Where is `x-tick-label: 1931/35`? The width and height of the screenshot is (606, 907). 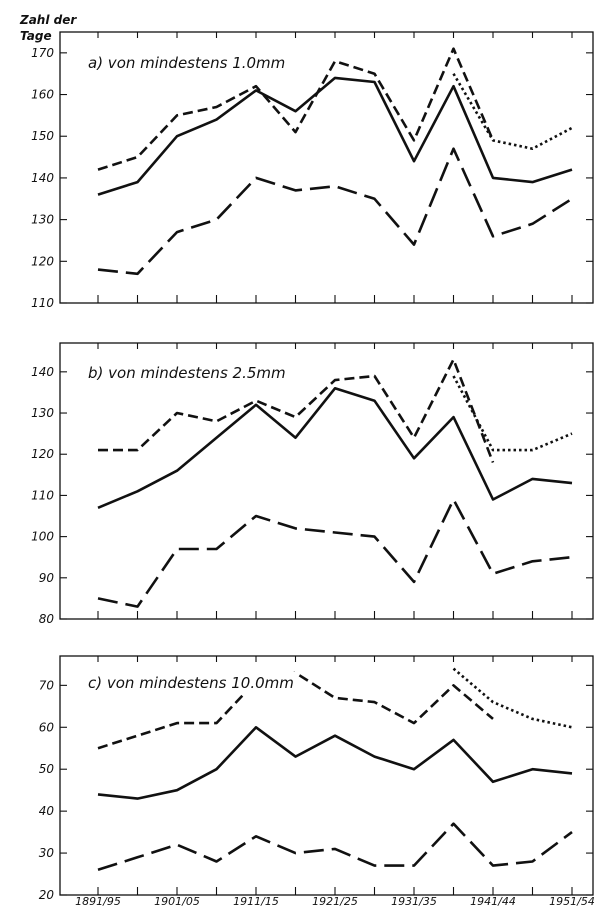 x-tick-label: 1931/35 is located at coordinates (414, 901).